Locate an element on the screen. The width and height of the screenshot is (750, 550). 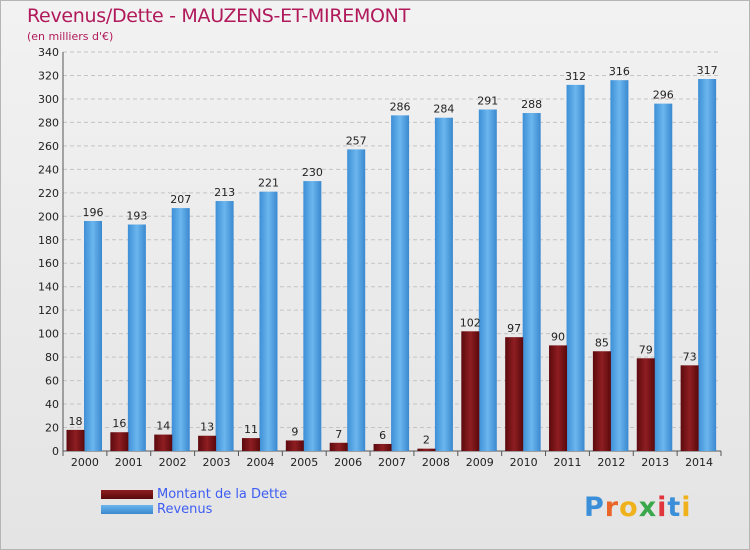
y-tick-label: 60 is located at coordinates (52, 381).